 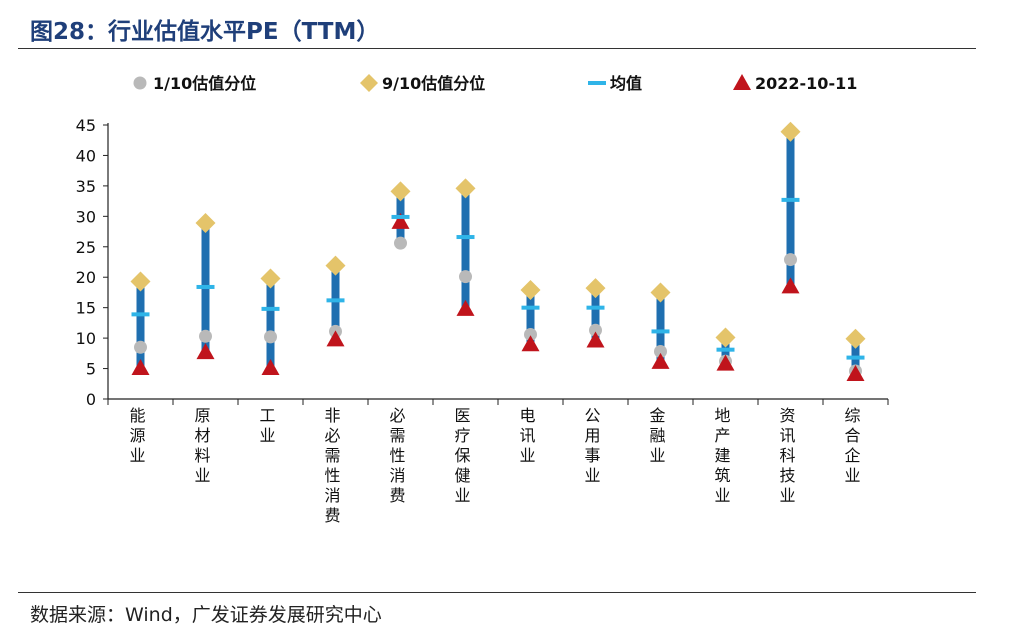 I want to click on y-tick-label: 5, so click(x=91, y=369).